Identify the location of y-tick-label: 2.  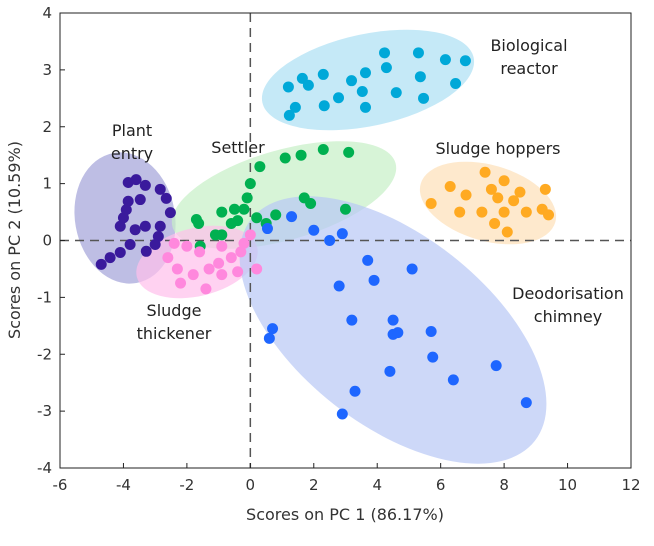
(47, 127).